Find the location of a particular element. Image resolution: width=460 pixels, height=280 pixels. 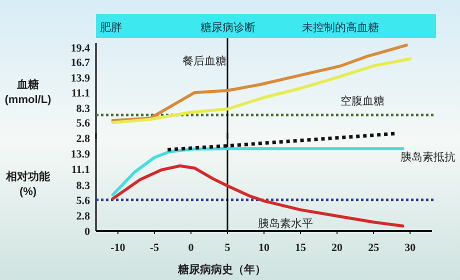

y-axis-title: 相对功能 (%) is located at coordinates (28, 184).